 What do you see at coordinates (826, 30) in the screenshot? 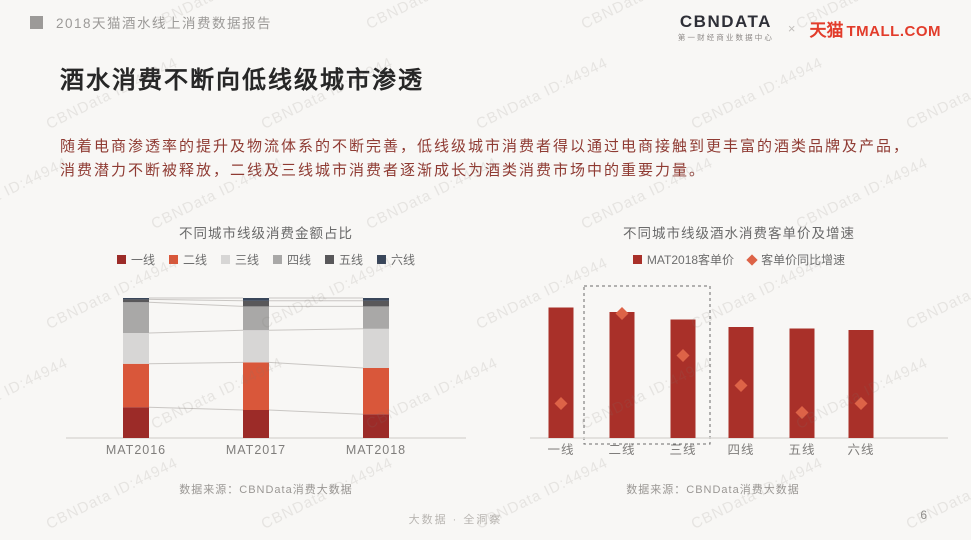
I see `tmall-cn-wordmark: 天猫` at bounding box center [826, 30].